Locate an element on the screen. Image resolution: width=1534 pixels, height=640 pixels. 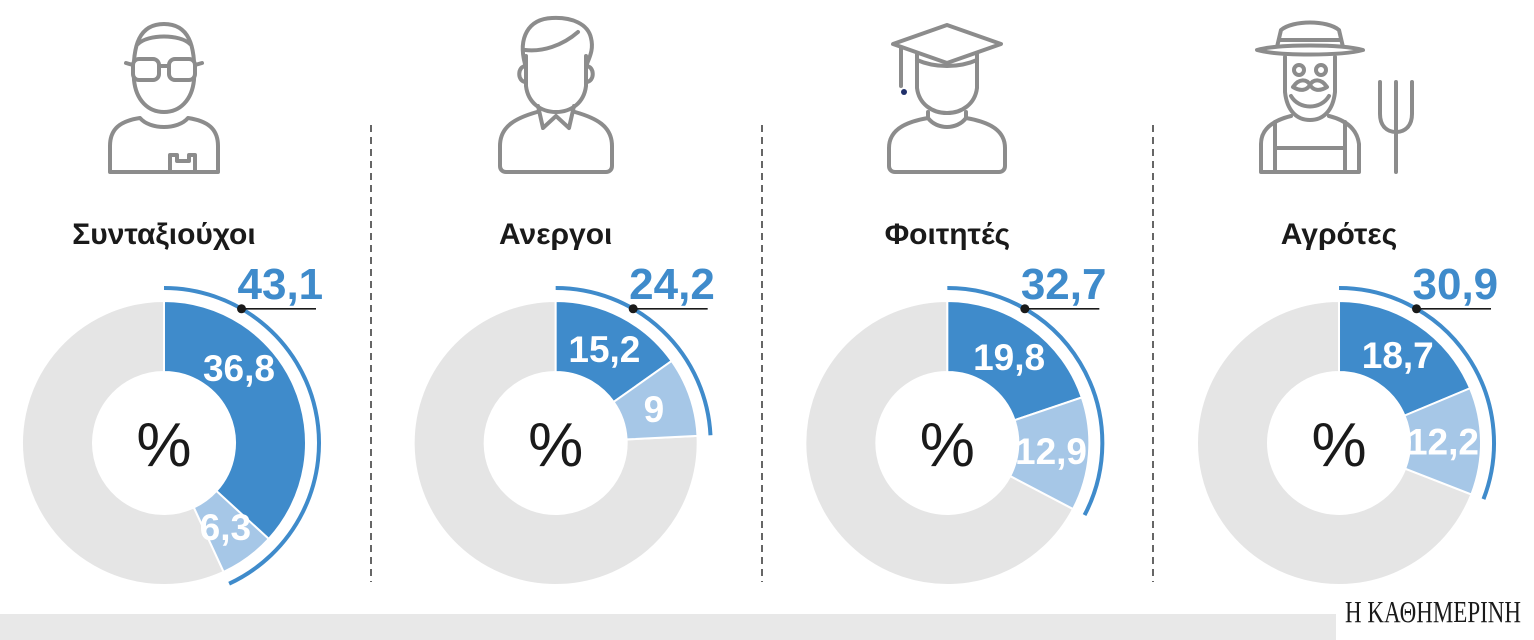
chart-title: Συνταξιούχοι is located at coordinates (163, 234).